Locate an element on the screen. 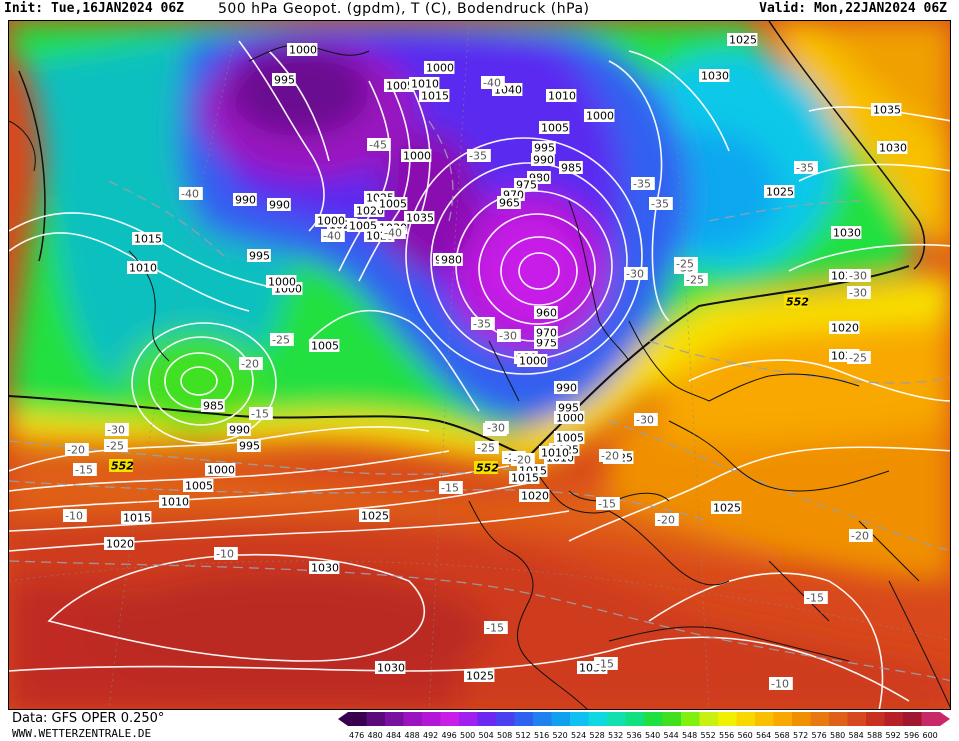 The width and height of the screenshot is (959, 741). legend-label: 488 is located at coordinates (412, 735).